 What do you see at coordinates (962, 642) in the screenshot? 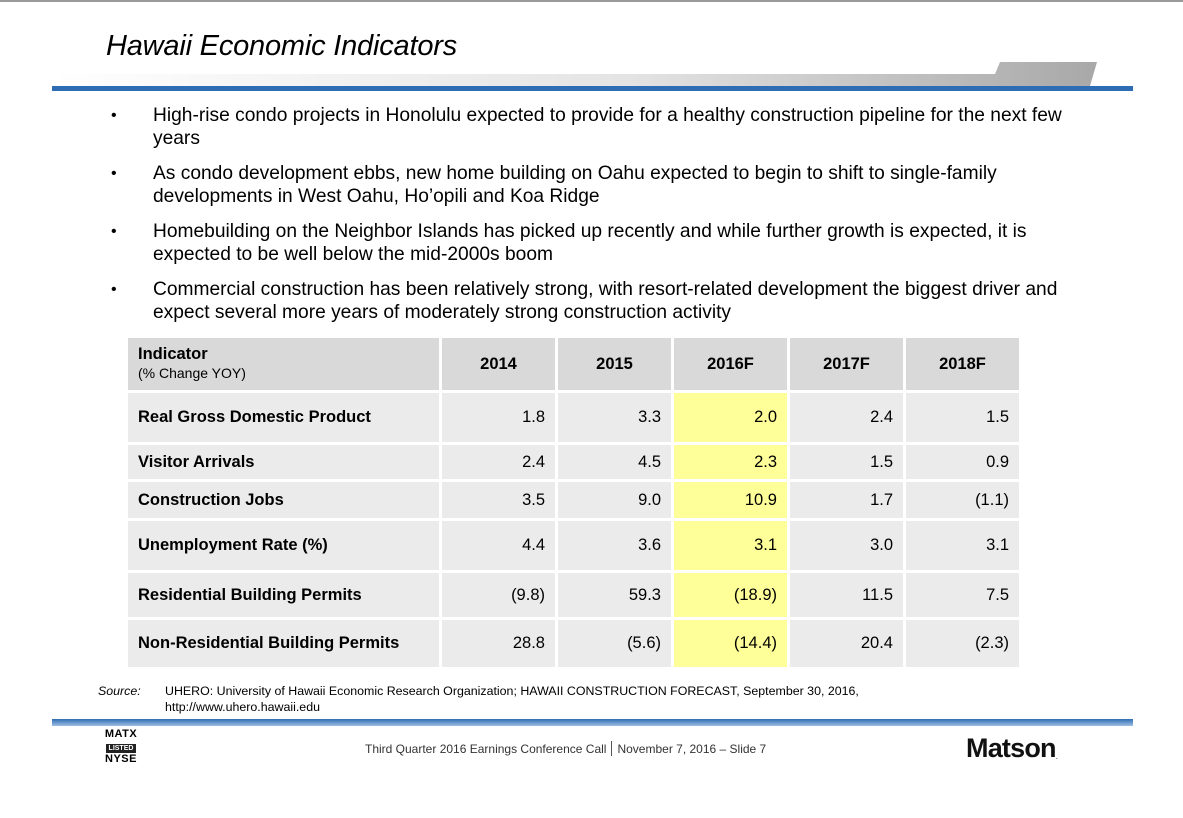
I see `table-cell: (2.3)` at bounding box center [962, 642].